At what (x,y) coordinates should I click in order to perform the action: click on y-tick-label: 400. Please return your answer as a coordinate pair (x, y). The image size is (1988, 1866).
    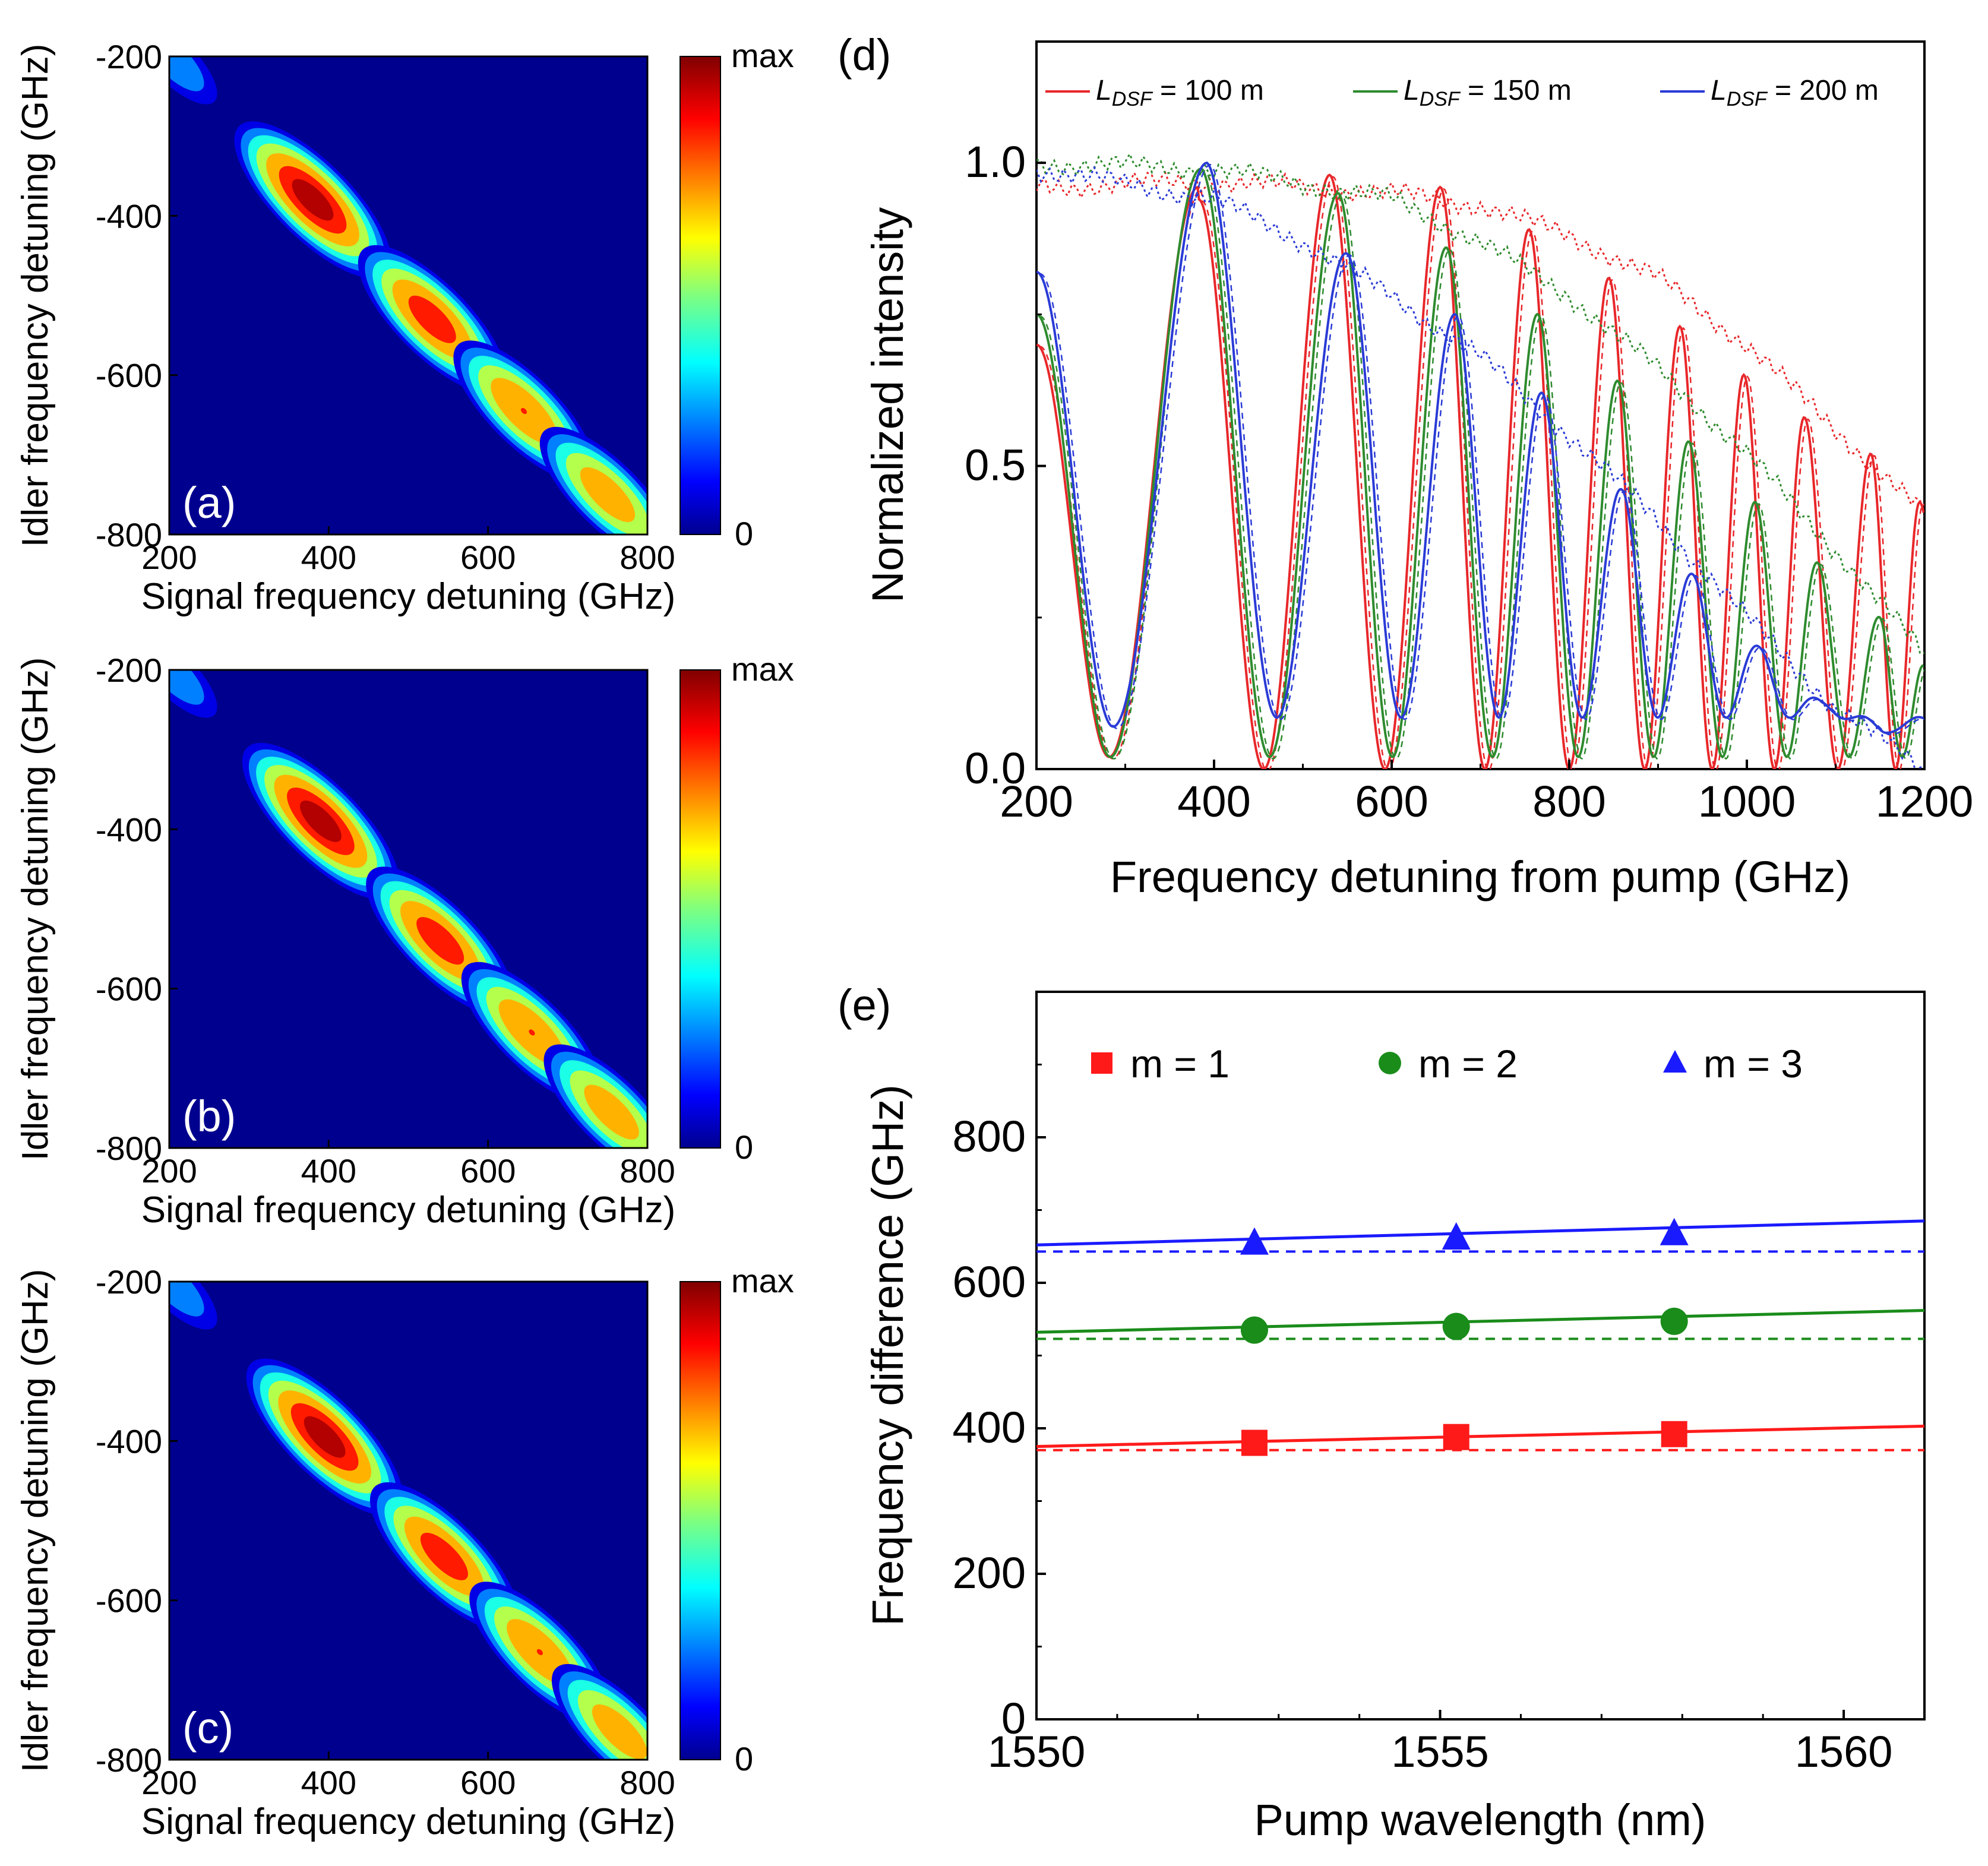
    Looking at the image, I should click on (989, 1427).